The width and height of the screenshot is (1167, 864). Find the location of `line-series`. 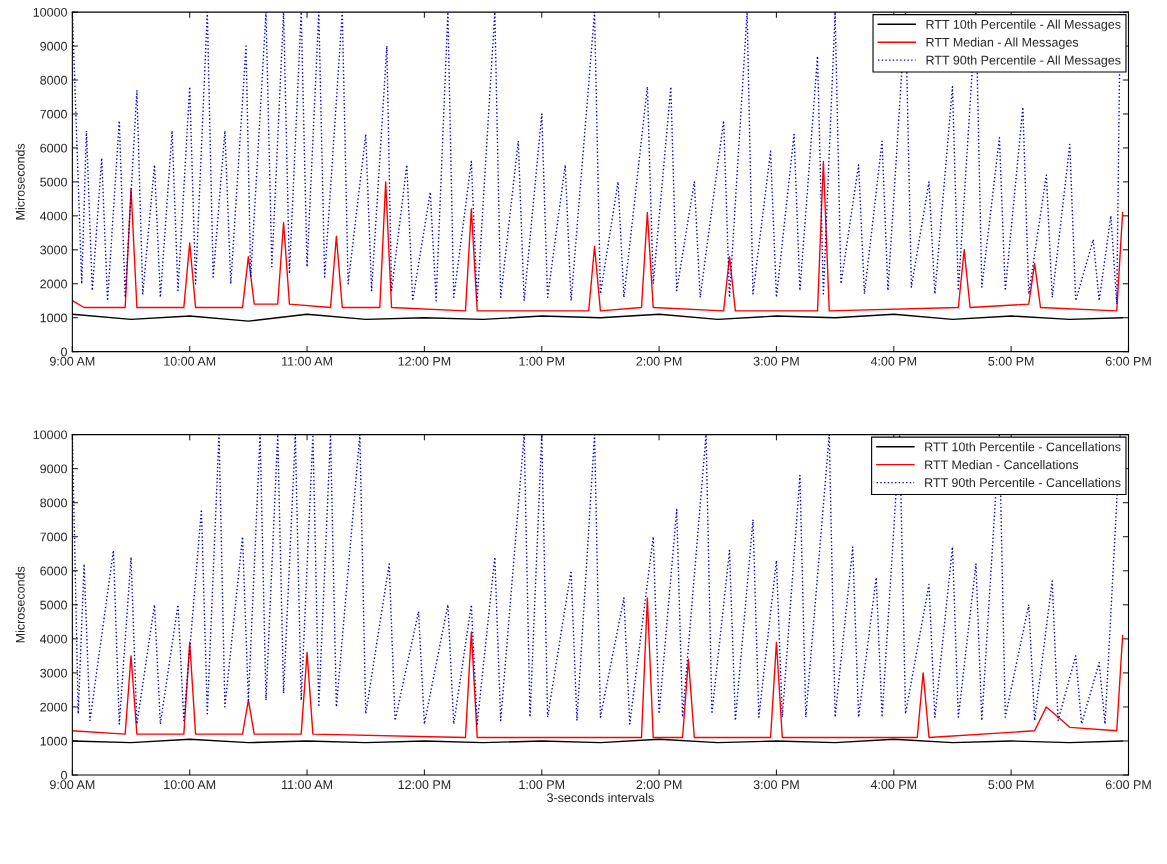

line-series is located at coordinates (598, 668).